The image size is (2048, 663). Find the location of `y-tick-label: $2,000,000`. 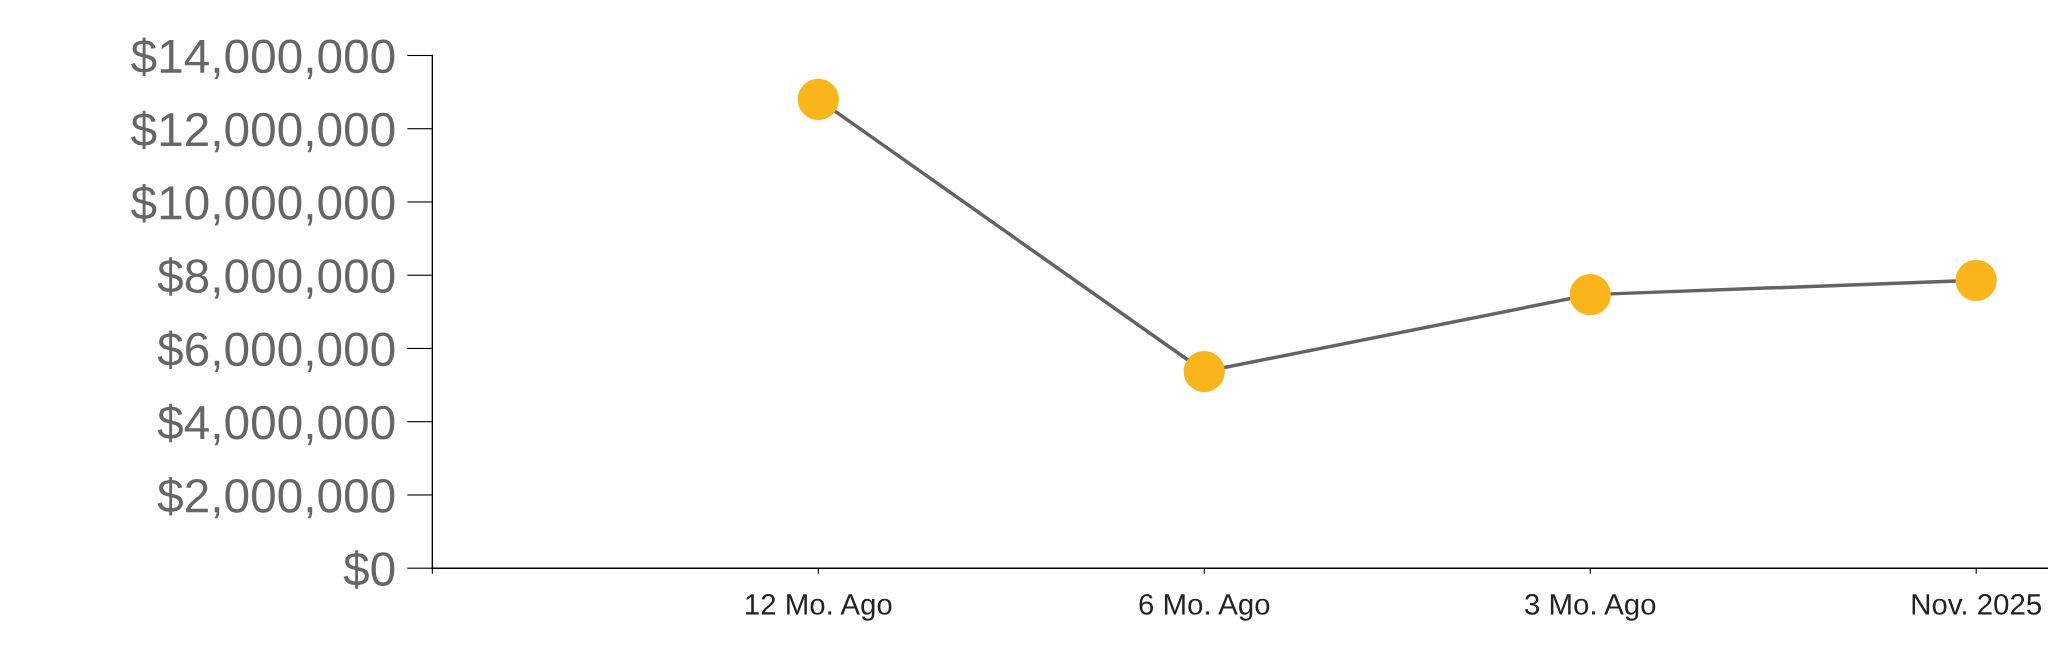

y-tick-label: $2,000,000 is located at coordinates (276, 497).